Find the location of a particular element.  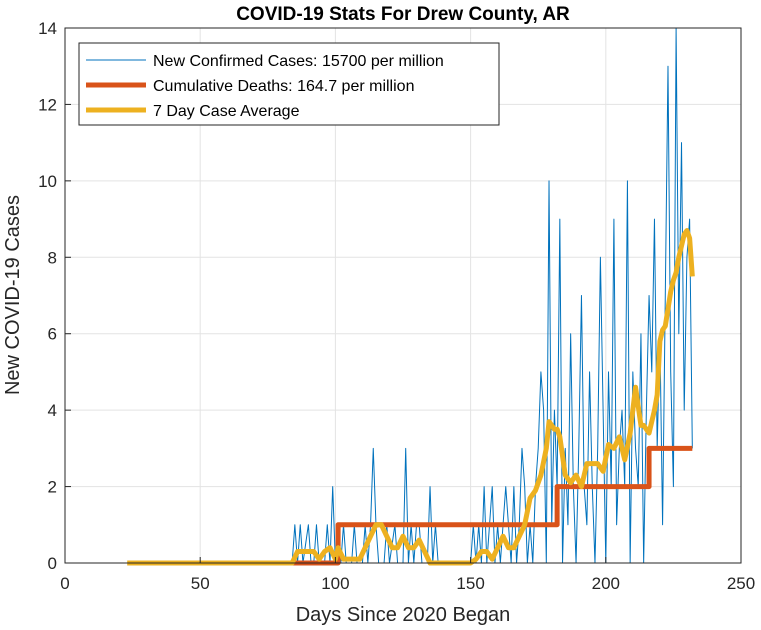

y-tick-label: 0 is located at coordinates (52, 563).